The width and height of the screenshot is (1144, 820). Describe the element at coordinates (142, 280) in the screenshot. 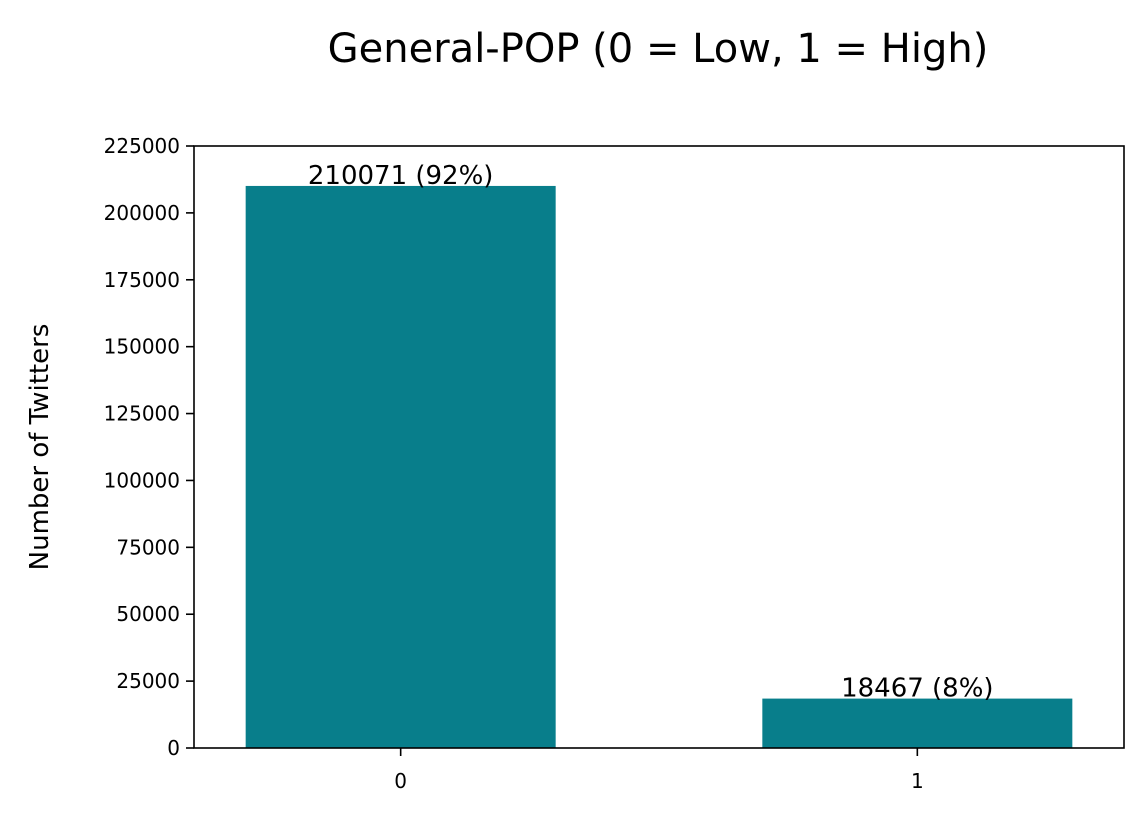

I see `y-tick-label-175000: 175000` at that location.